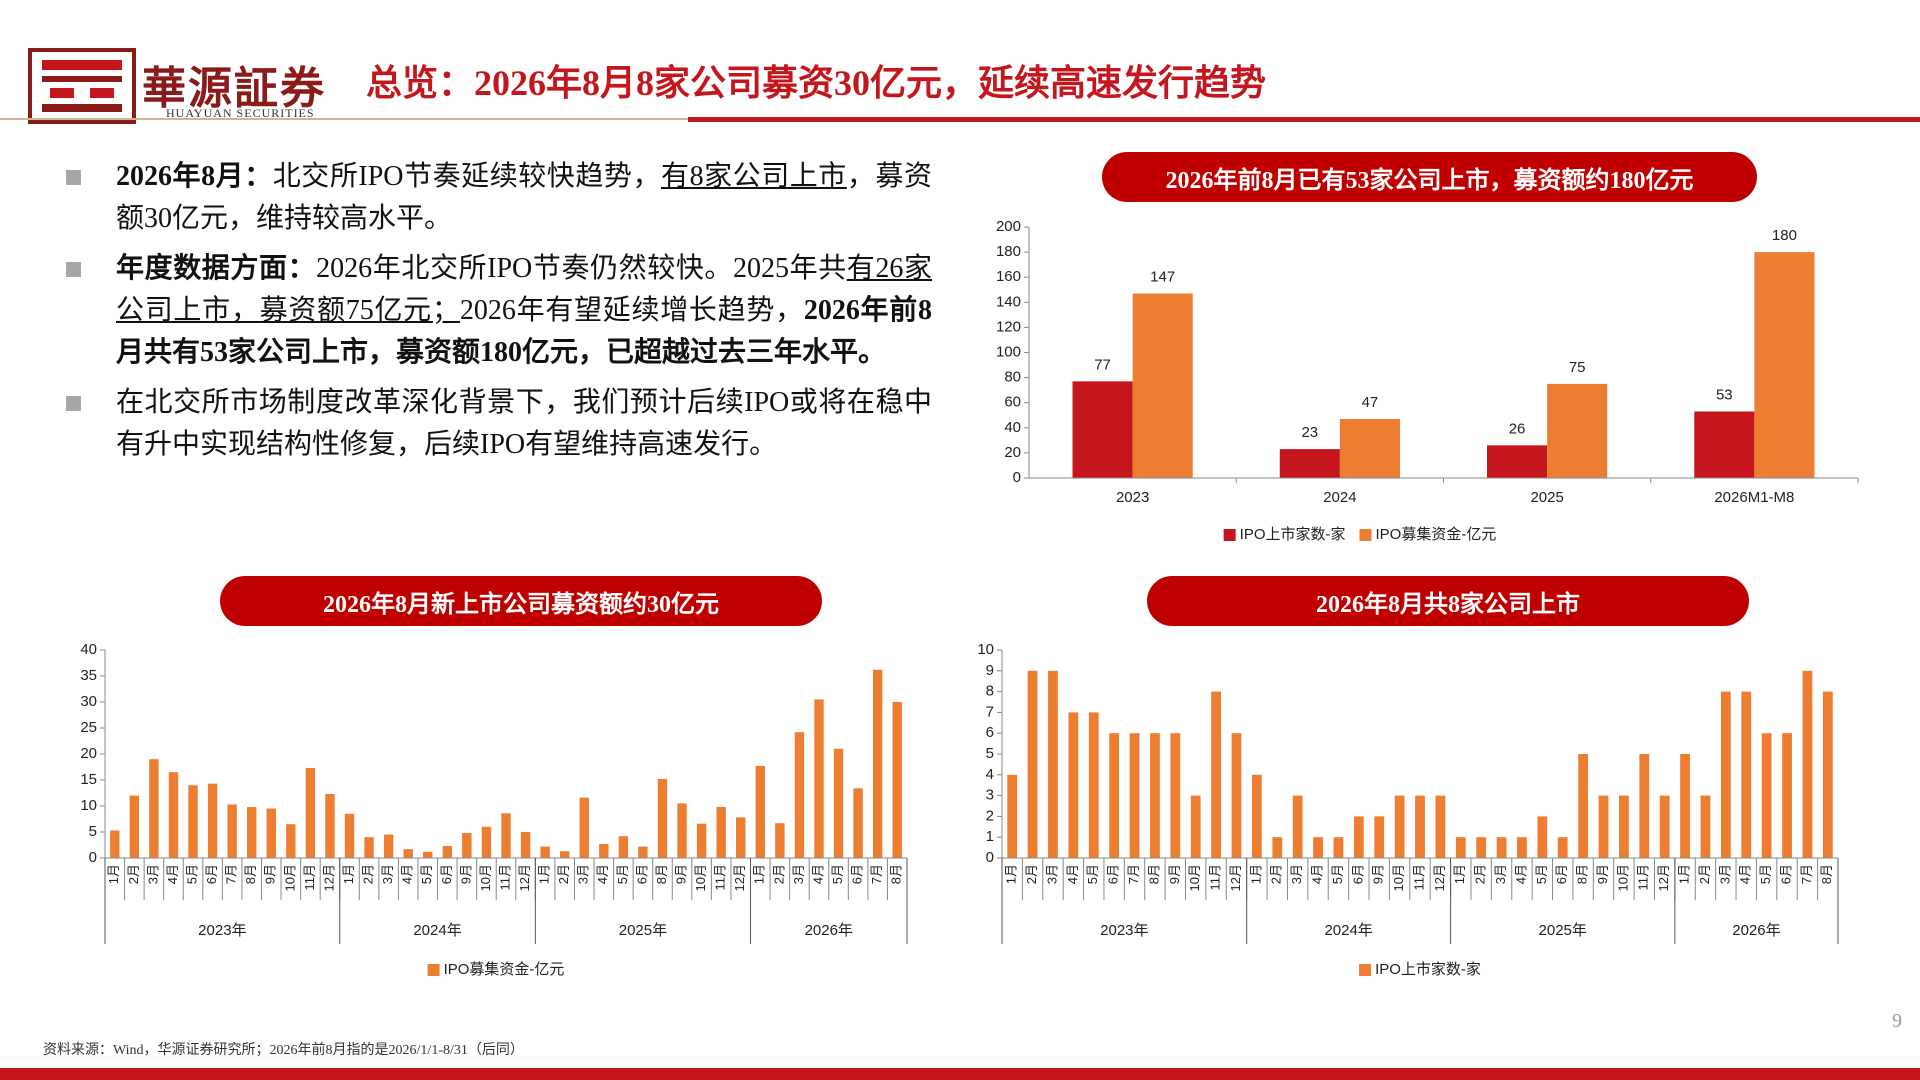 Image resolution: width=1920 pixels, height=1080 pixels. What do you see at coordinates (194, 176) in the screenshot?
I see `bullet-text: 2026年8月：` at bounding box center [194, 176].